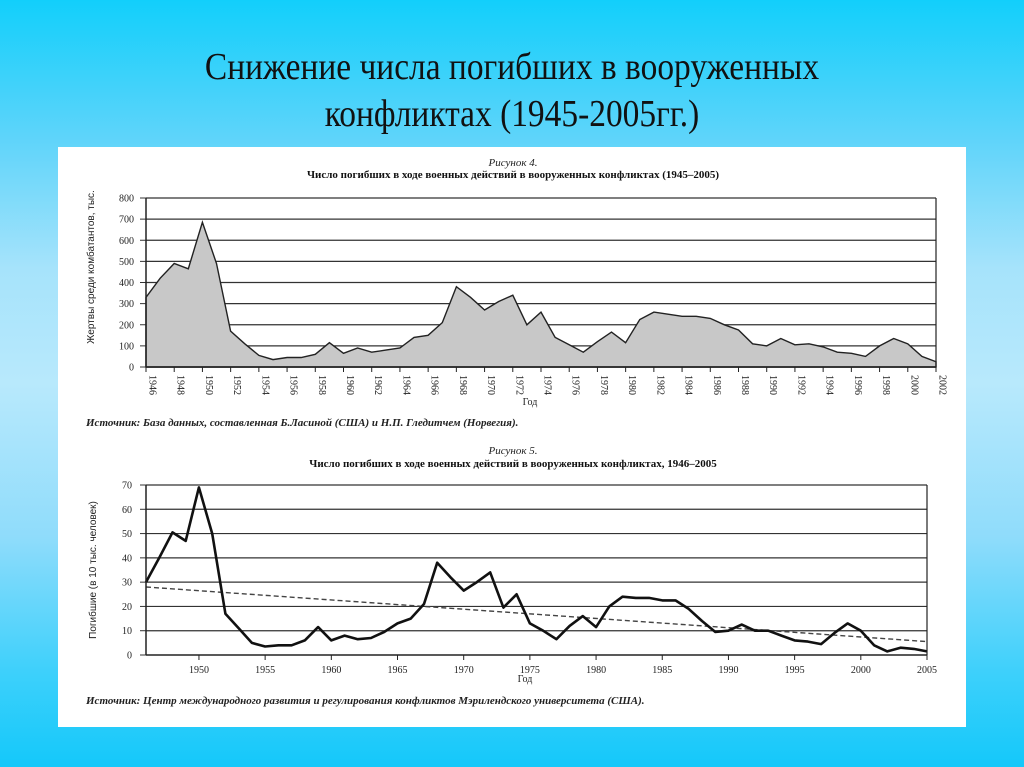 The height and width of the screenshot is (767, 1024). What do you see at coordinates (829, 385) in the screenshot?
I see `x-tick-label: 1994` at bounding box center [829, 385].